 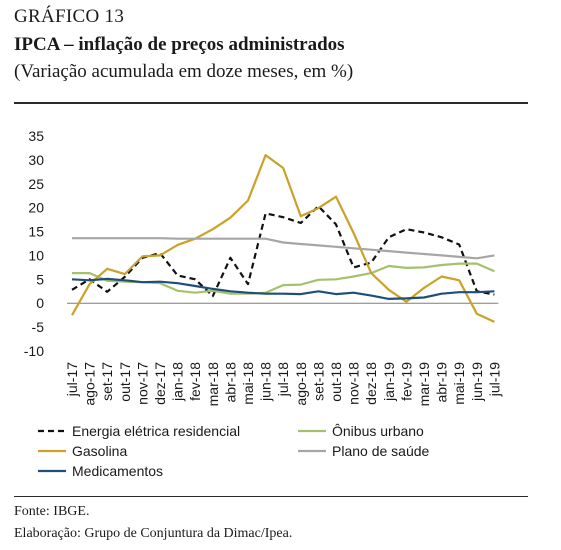 What do you see at coordinates (142, 383) in the screenshot?
I see `x-tick-label: nov-17` at bounding box center [142, 383].